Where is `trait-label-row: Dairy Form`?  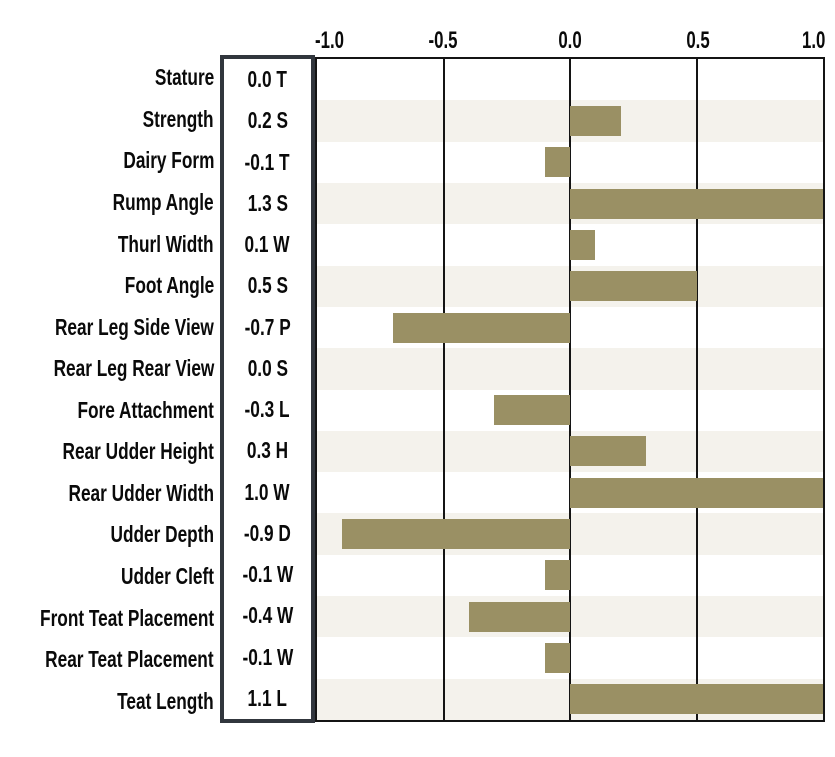 trait-label-row: Dairy Form is located at coordinates (107, 161).